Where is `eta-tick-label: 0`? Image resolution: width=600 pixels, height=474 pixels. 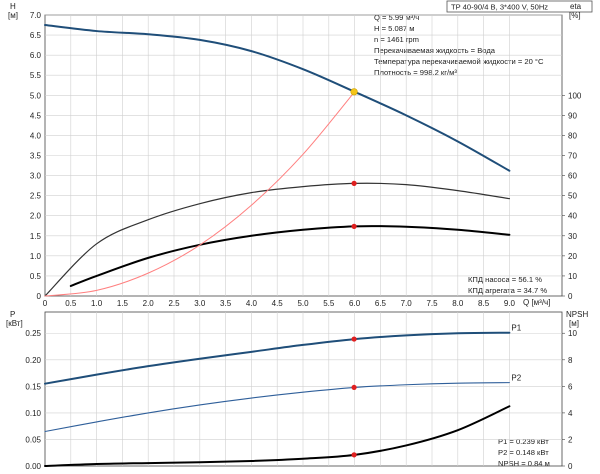
eta-tick-label: 0 is located at coordinates (570, 296).